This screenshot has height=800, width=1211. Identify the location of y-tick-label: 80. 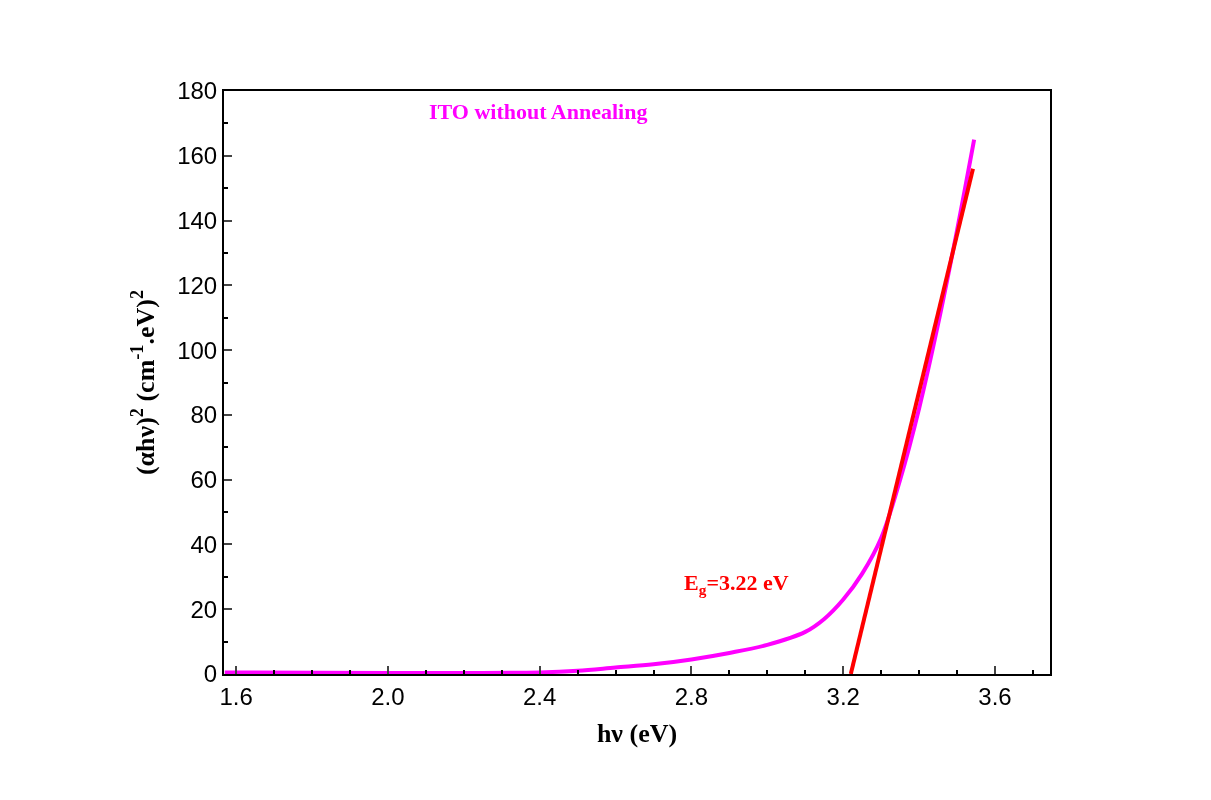
(204, 415).